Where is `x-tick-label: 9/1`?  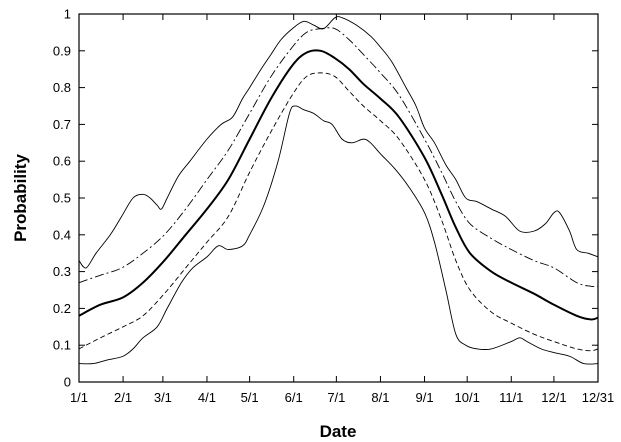 x-tick-label: 9/1 is located at coordinates (424, 397).